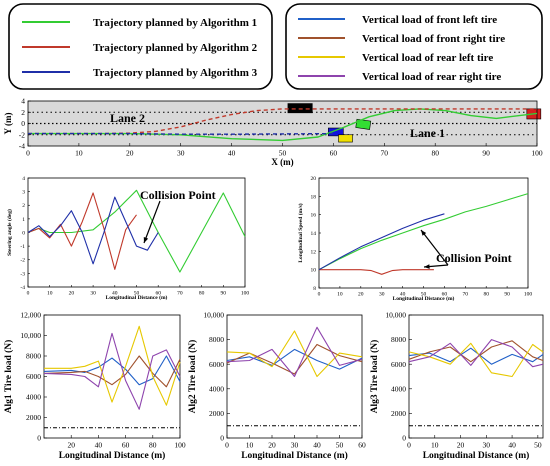 The height and width of the screenshot is (466, 550). What do you see at coordinates (23, 220) in the screenshot?
I see `y-tick-label: 1` at bounding box center [23, 220].